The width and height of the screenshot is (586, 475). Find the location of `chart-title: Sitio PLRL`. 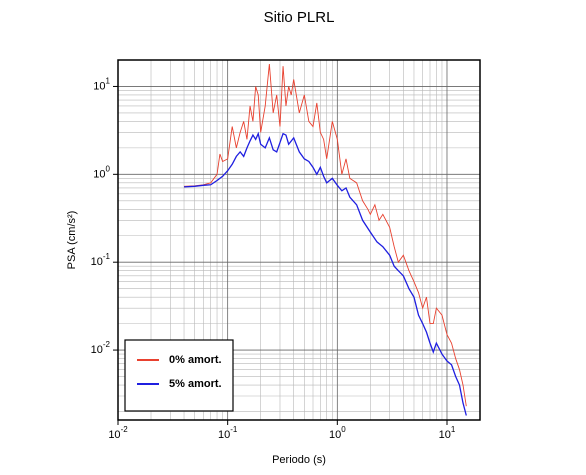

chart-title: Sitio PLRL is located at coordinates (299, 17).